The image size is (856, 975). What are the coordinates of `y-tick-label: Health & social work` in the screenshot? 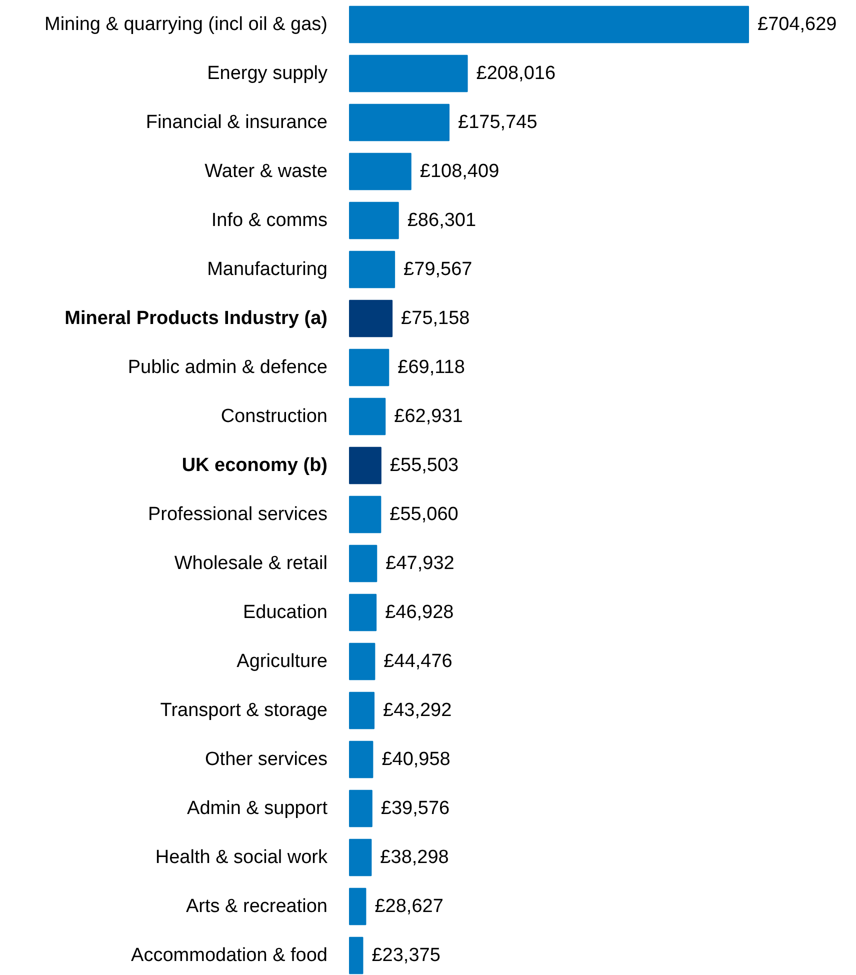 It's located at (241, 857).